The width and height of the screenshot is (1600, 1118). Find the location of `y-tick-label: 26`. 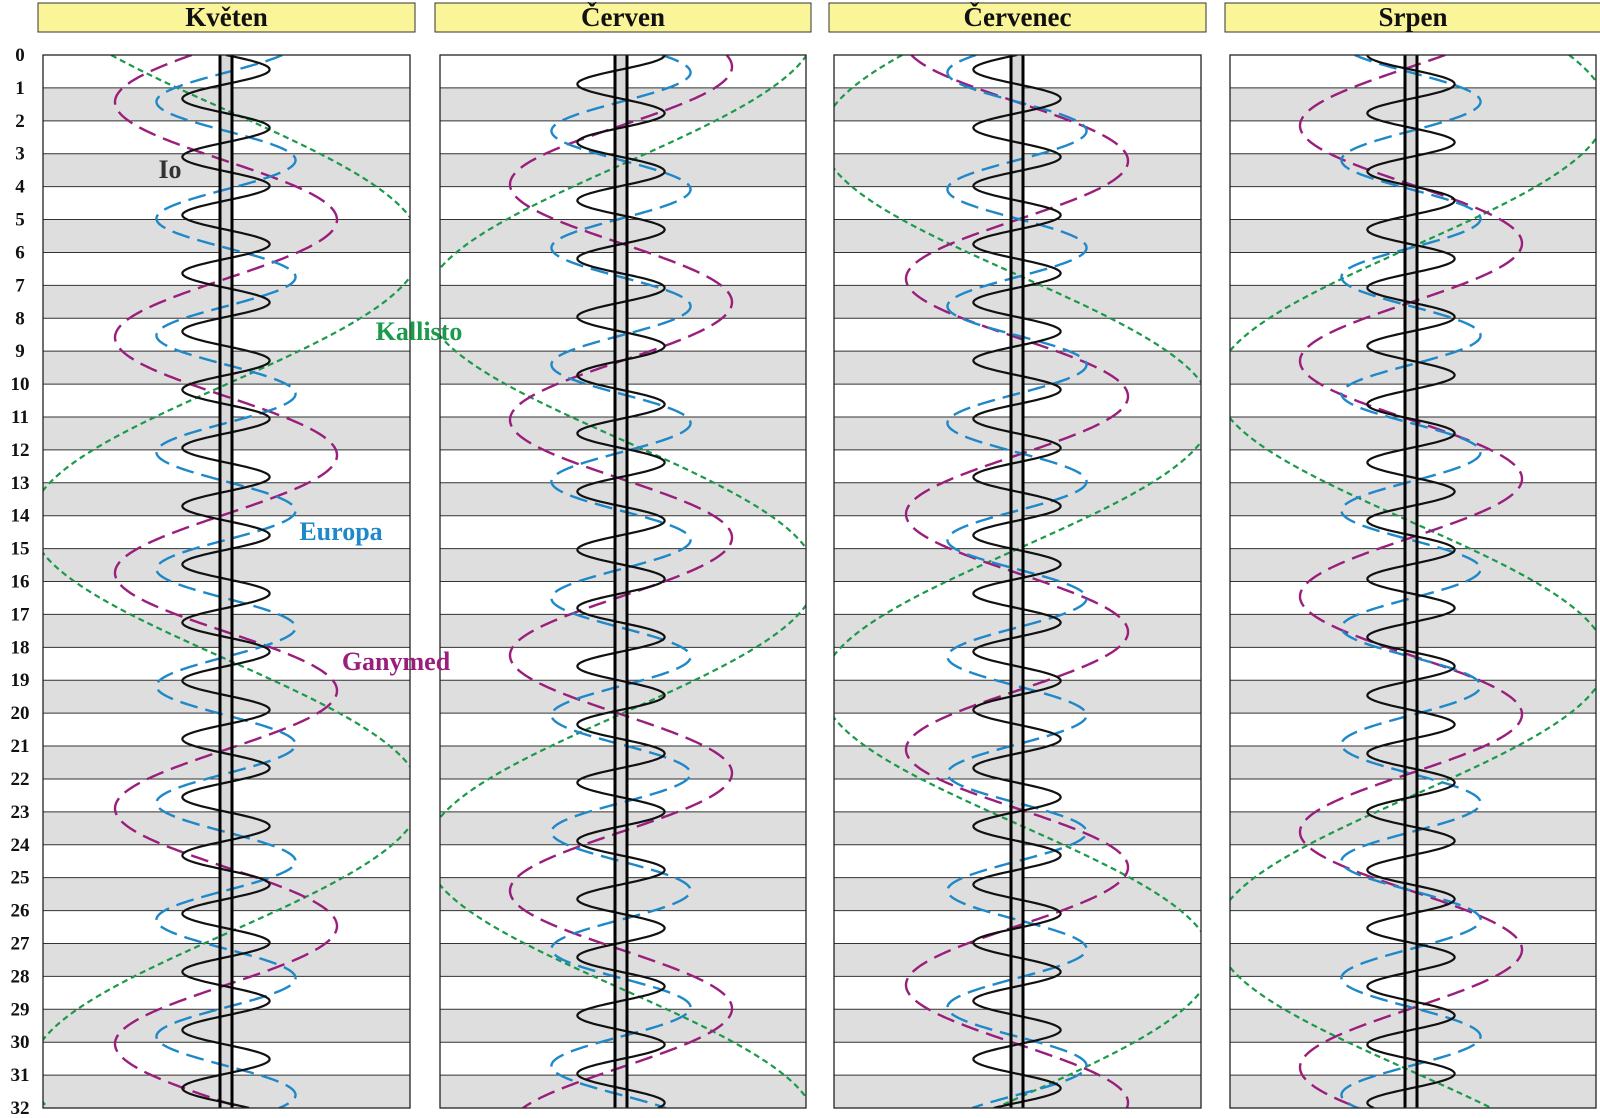

y-tick-label: 26 is located at coordinates (20, 911).